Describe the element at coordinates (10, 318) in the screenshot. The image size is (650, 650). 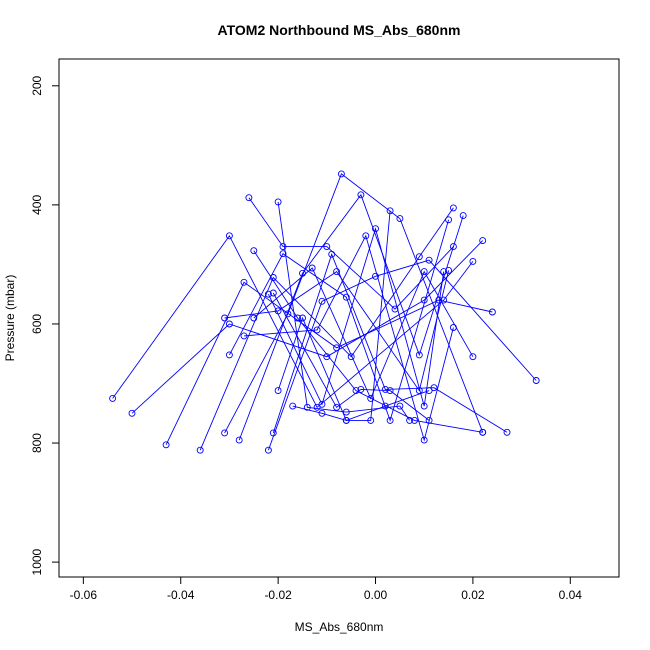
I see `y-axis-label: Pressure (mbar)` at that location.